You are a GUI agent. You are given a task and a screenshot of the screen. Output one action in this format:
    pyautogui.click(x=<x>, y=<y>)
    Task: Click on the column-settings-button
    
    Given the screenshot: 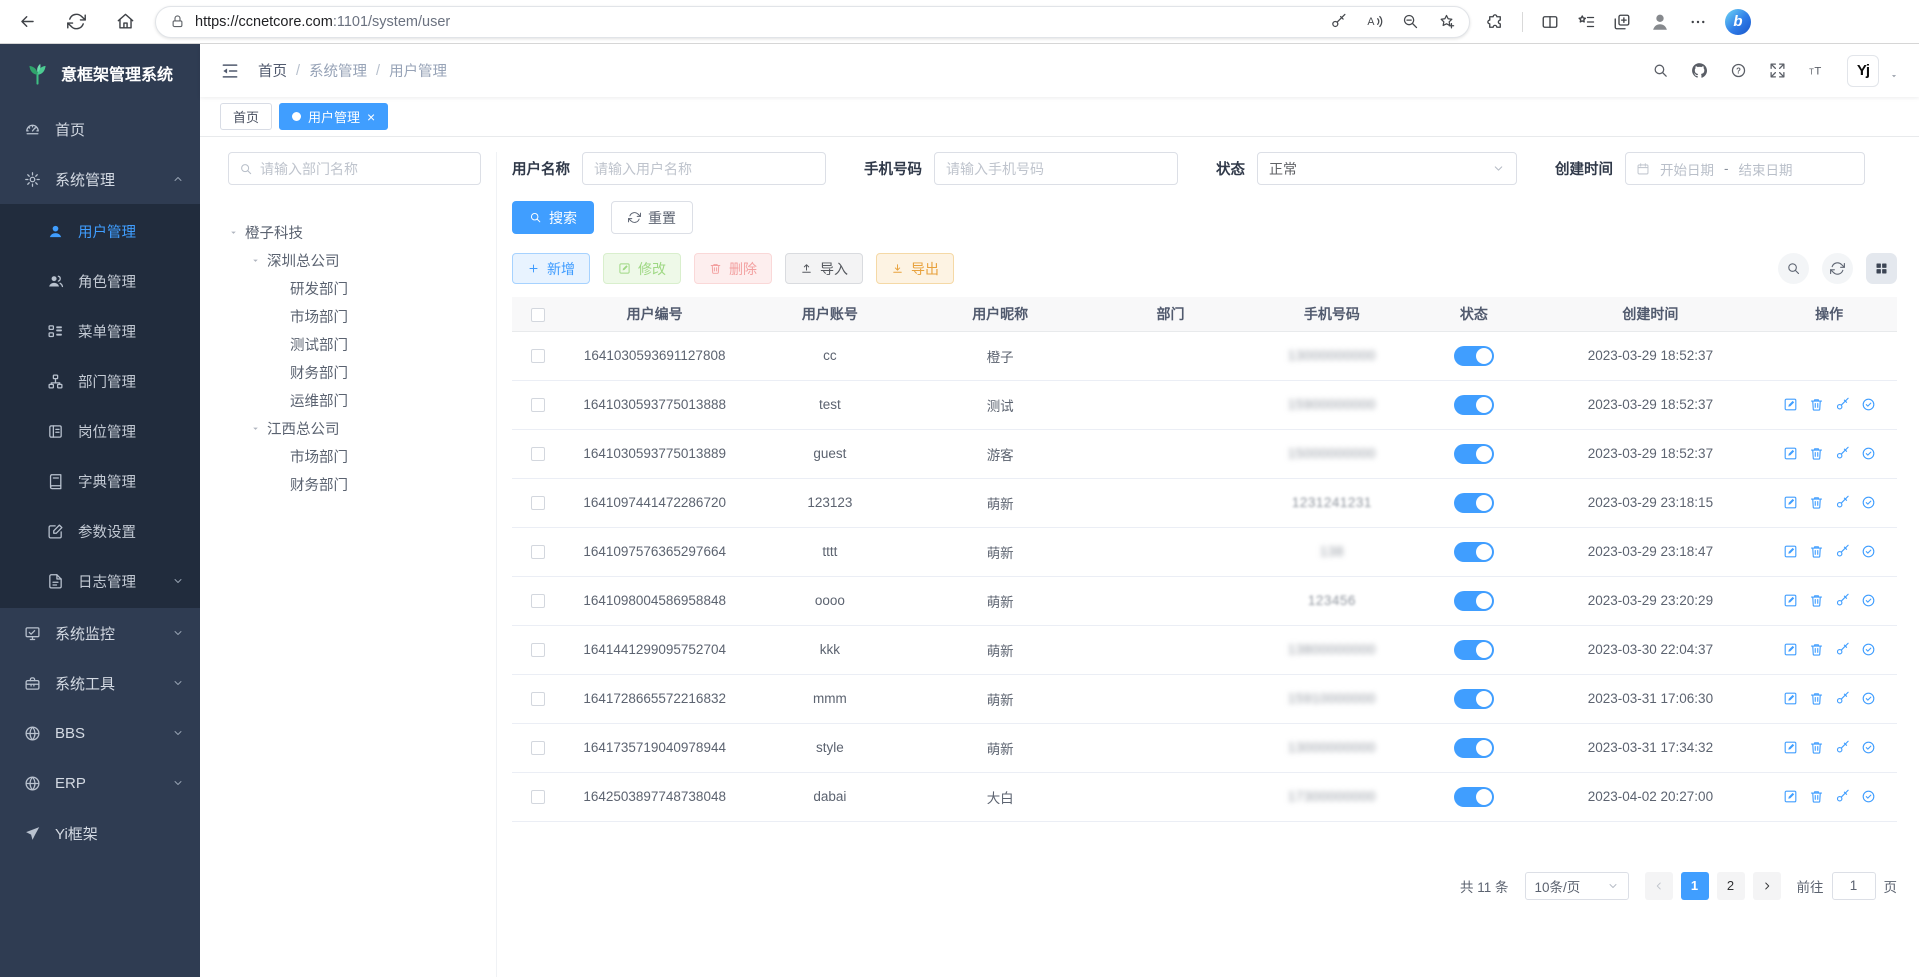 What is the action you would take?
    pyautogui.click(x=1881, y=268)
    